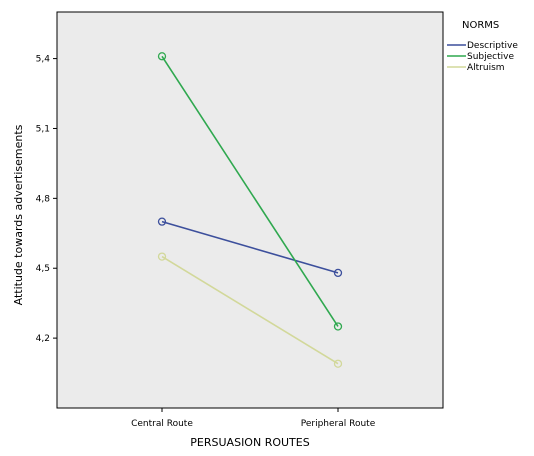 The width and height of the screenshot is (534, 456). Describe the element at coordinates (18, 214) in the screenshot. I see `y-axis-title: Attitude towards advertisements` at that location.